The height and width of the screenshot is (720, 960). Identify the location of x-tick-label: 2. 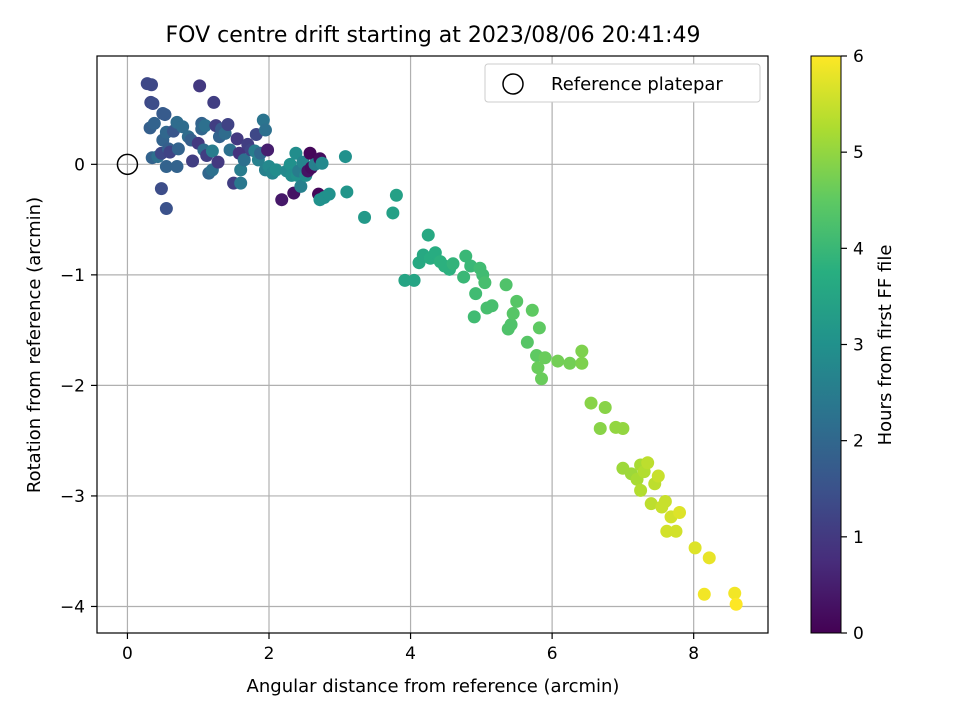
(269, 654).